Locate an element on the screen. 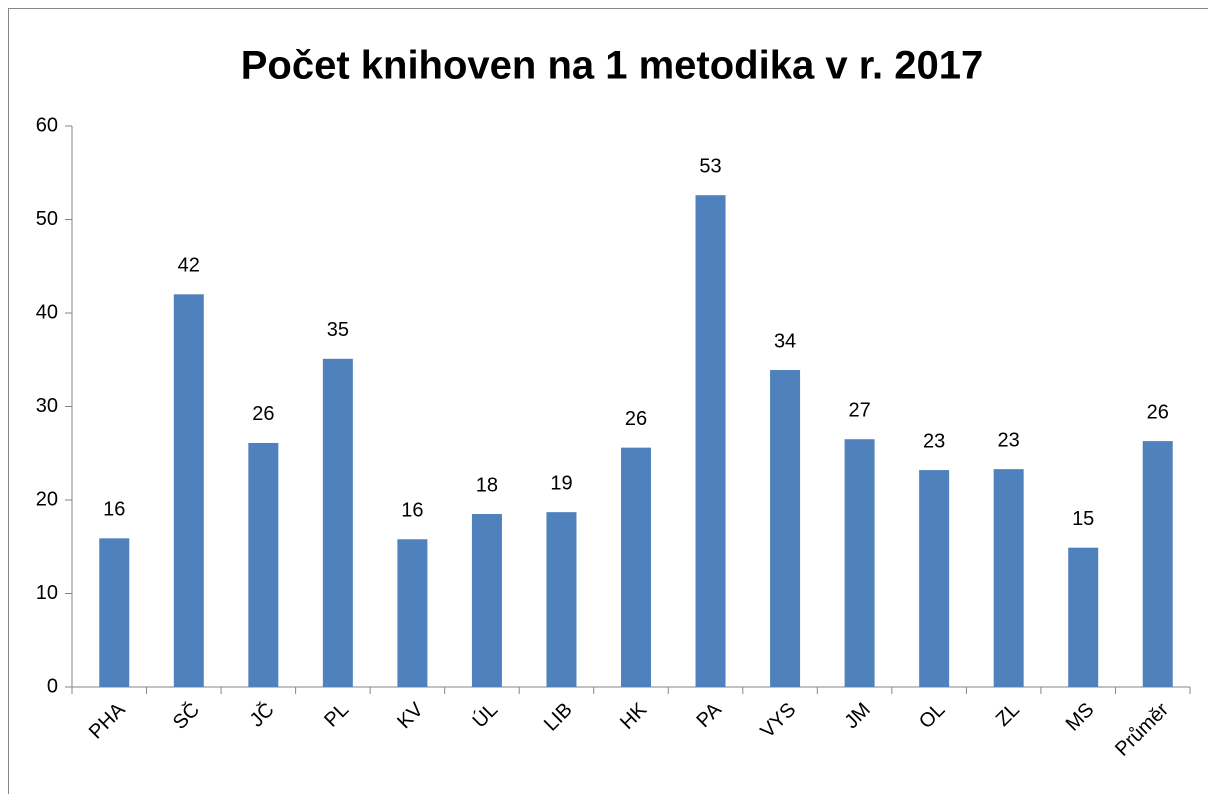 The image size is (1208, 794). y-tick-label: 10 is located at coordinates (47, 593).